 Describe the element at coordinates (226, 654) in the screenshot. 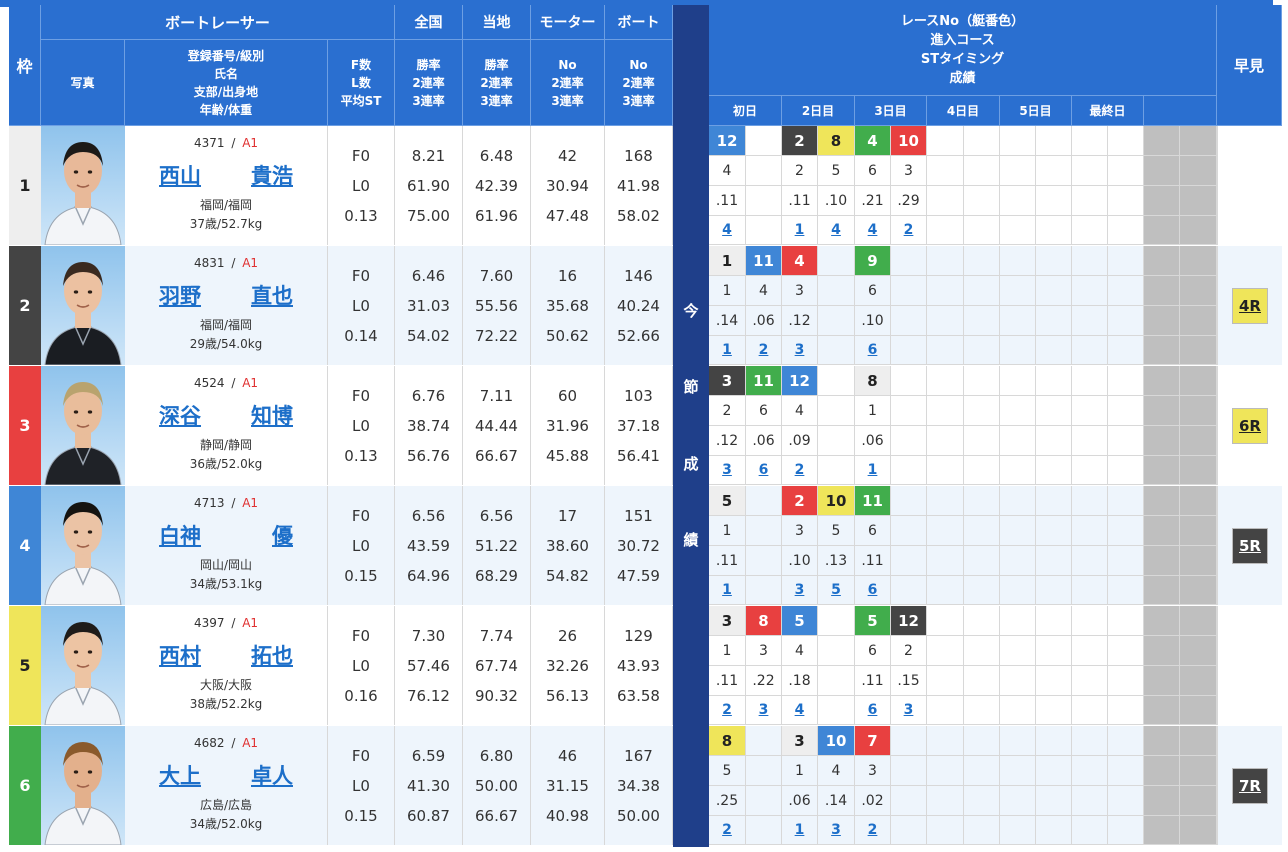

I see `racer-name-link: 西村 拓也` at that location.